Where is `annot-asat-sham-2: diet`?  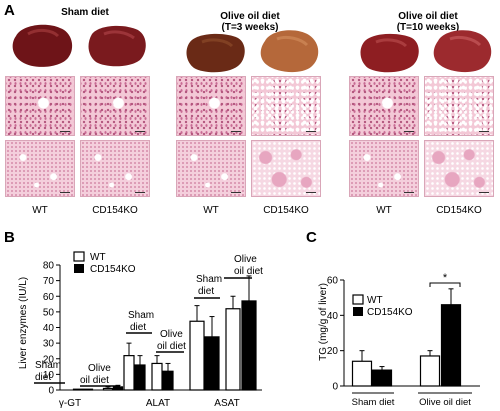
annot-asat-sham-2: diet is located at coordinates (206, 291).